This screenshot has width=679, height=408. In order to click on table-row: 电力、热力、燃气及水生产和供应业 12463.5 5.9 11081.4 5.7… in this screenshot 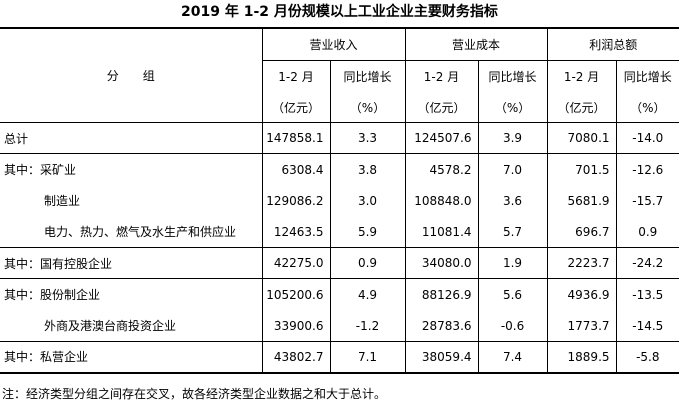, I will do `click(339, 232)`.